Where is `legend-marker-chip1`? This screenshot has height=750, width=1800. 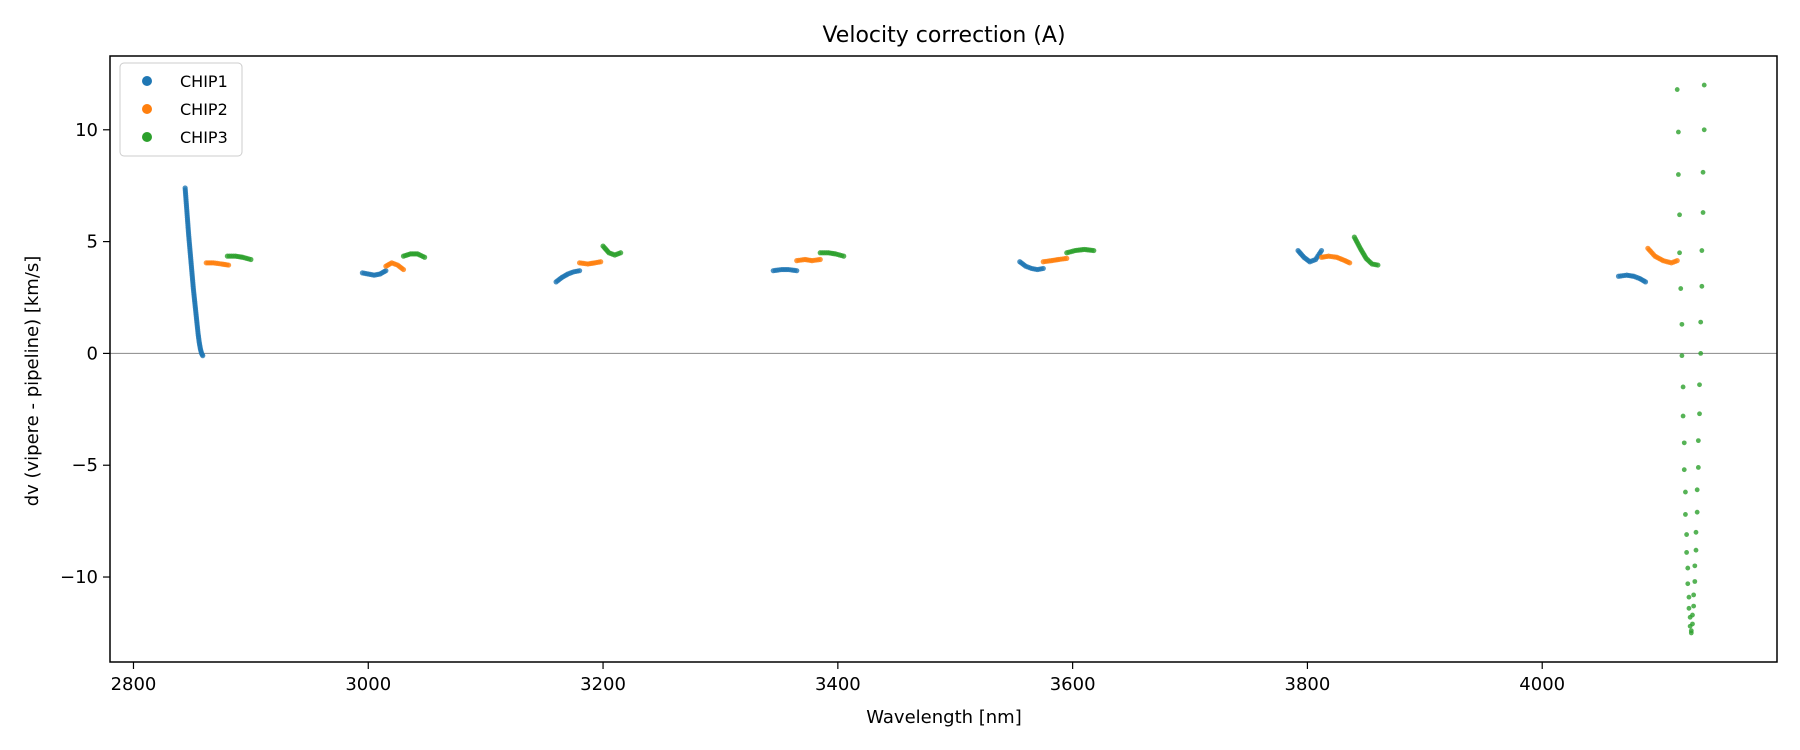 legend-marker-chip1 is located at coordinates (147, 81).